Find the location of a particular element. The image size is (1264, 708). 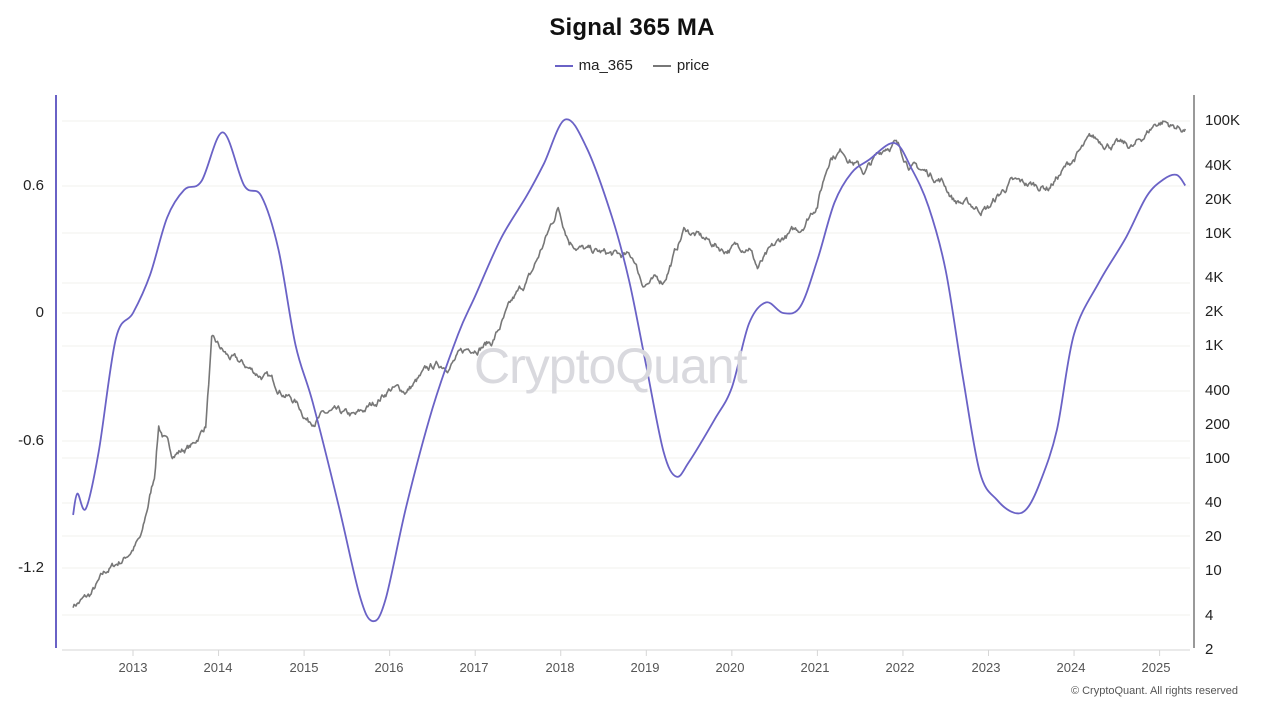

right-tick-label: 100 is located at coordinates (1218, 458).